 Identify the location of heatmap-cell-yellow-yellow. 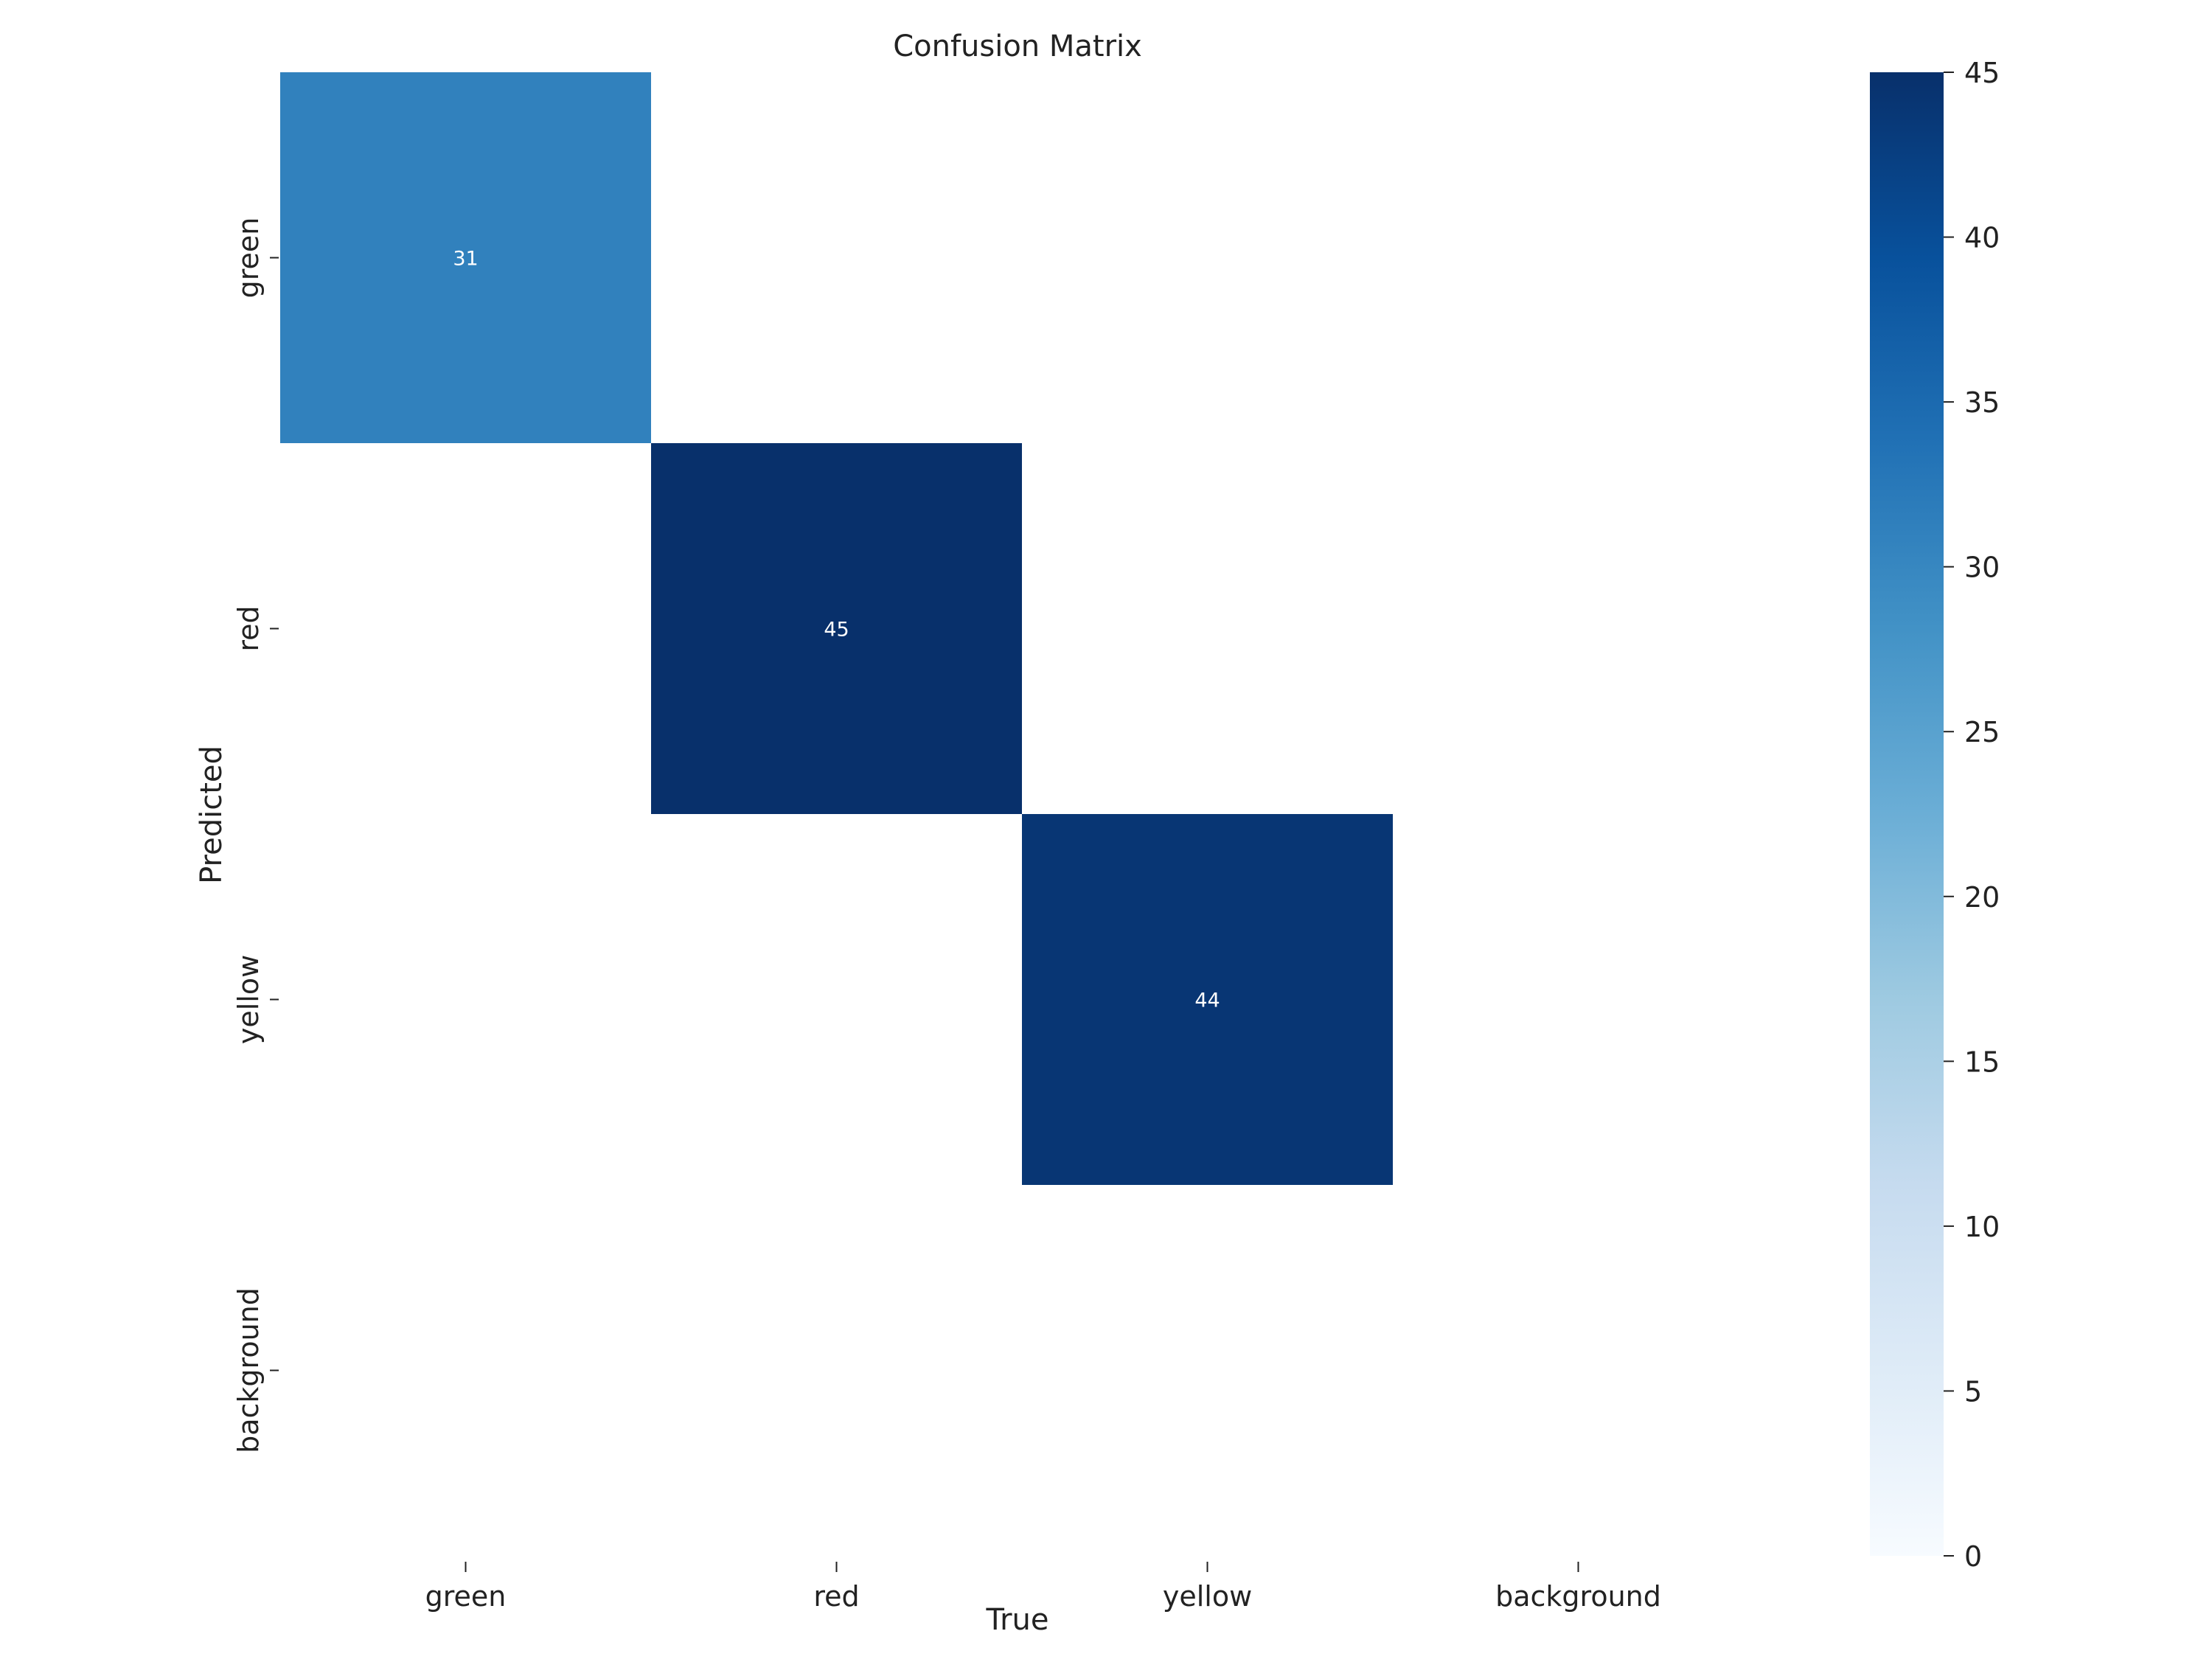
(1207, 999).